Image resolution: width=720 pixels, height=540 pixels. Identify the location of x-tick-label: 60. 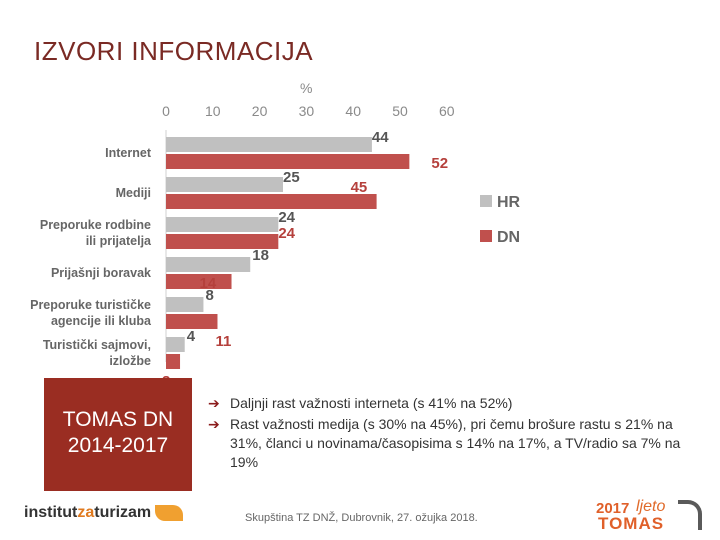
(447, 111).